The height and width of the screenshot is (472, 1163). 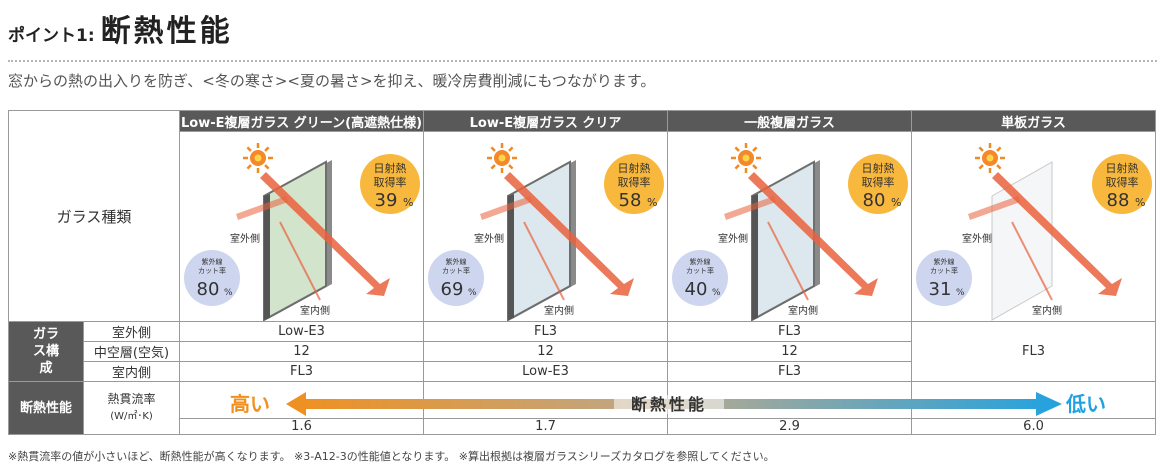 What do you see at coordinates (546, 121) in the screenshot?
I see `col-header-lowe-clear: Low-E複層ガラス クリア` at bounding box center [546, 121].